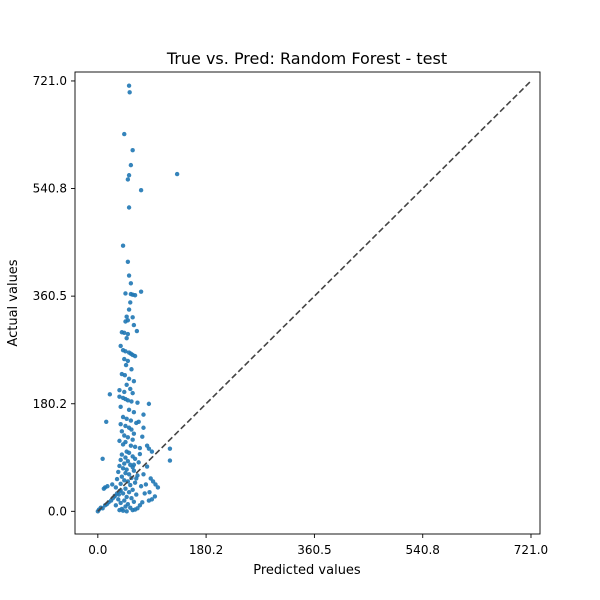  What do you see at coordinates (50, 296) in the screenshot?
I see `y-tick-label: 360.5` at bounding box center [50, 296].